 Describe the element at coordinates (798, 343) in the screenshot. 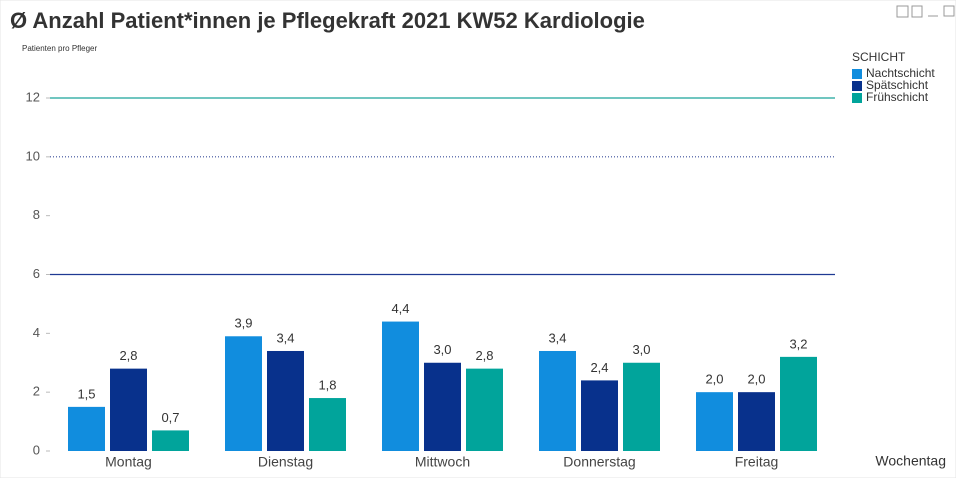

I see `data-label: 3,2` at that location.